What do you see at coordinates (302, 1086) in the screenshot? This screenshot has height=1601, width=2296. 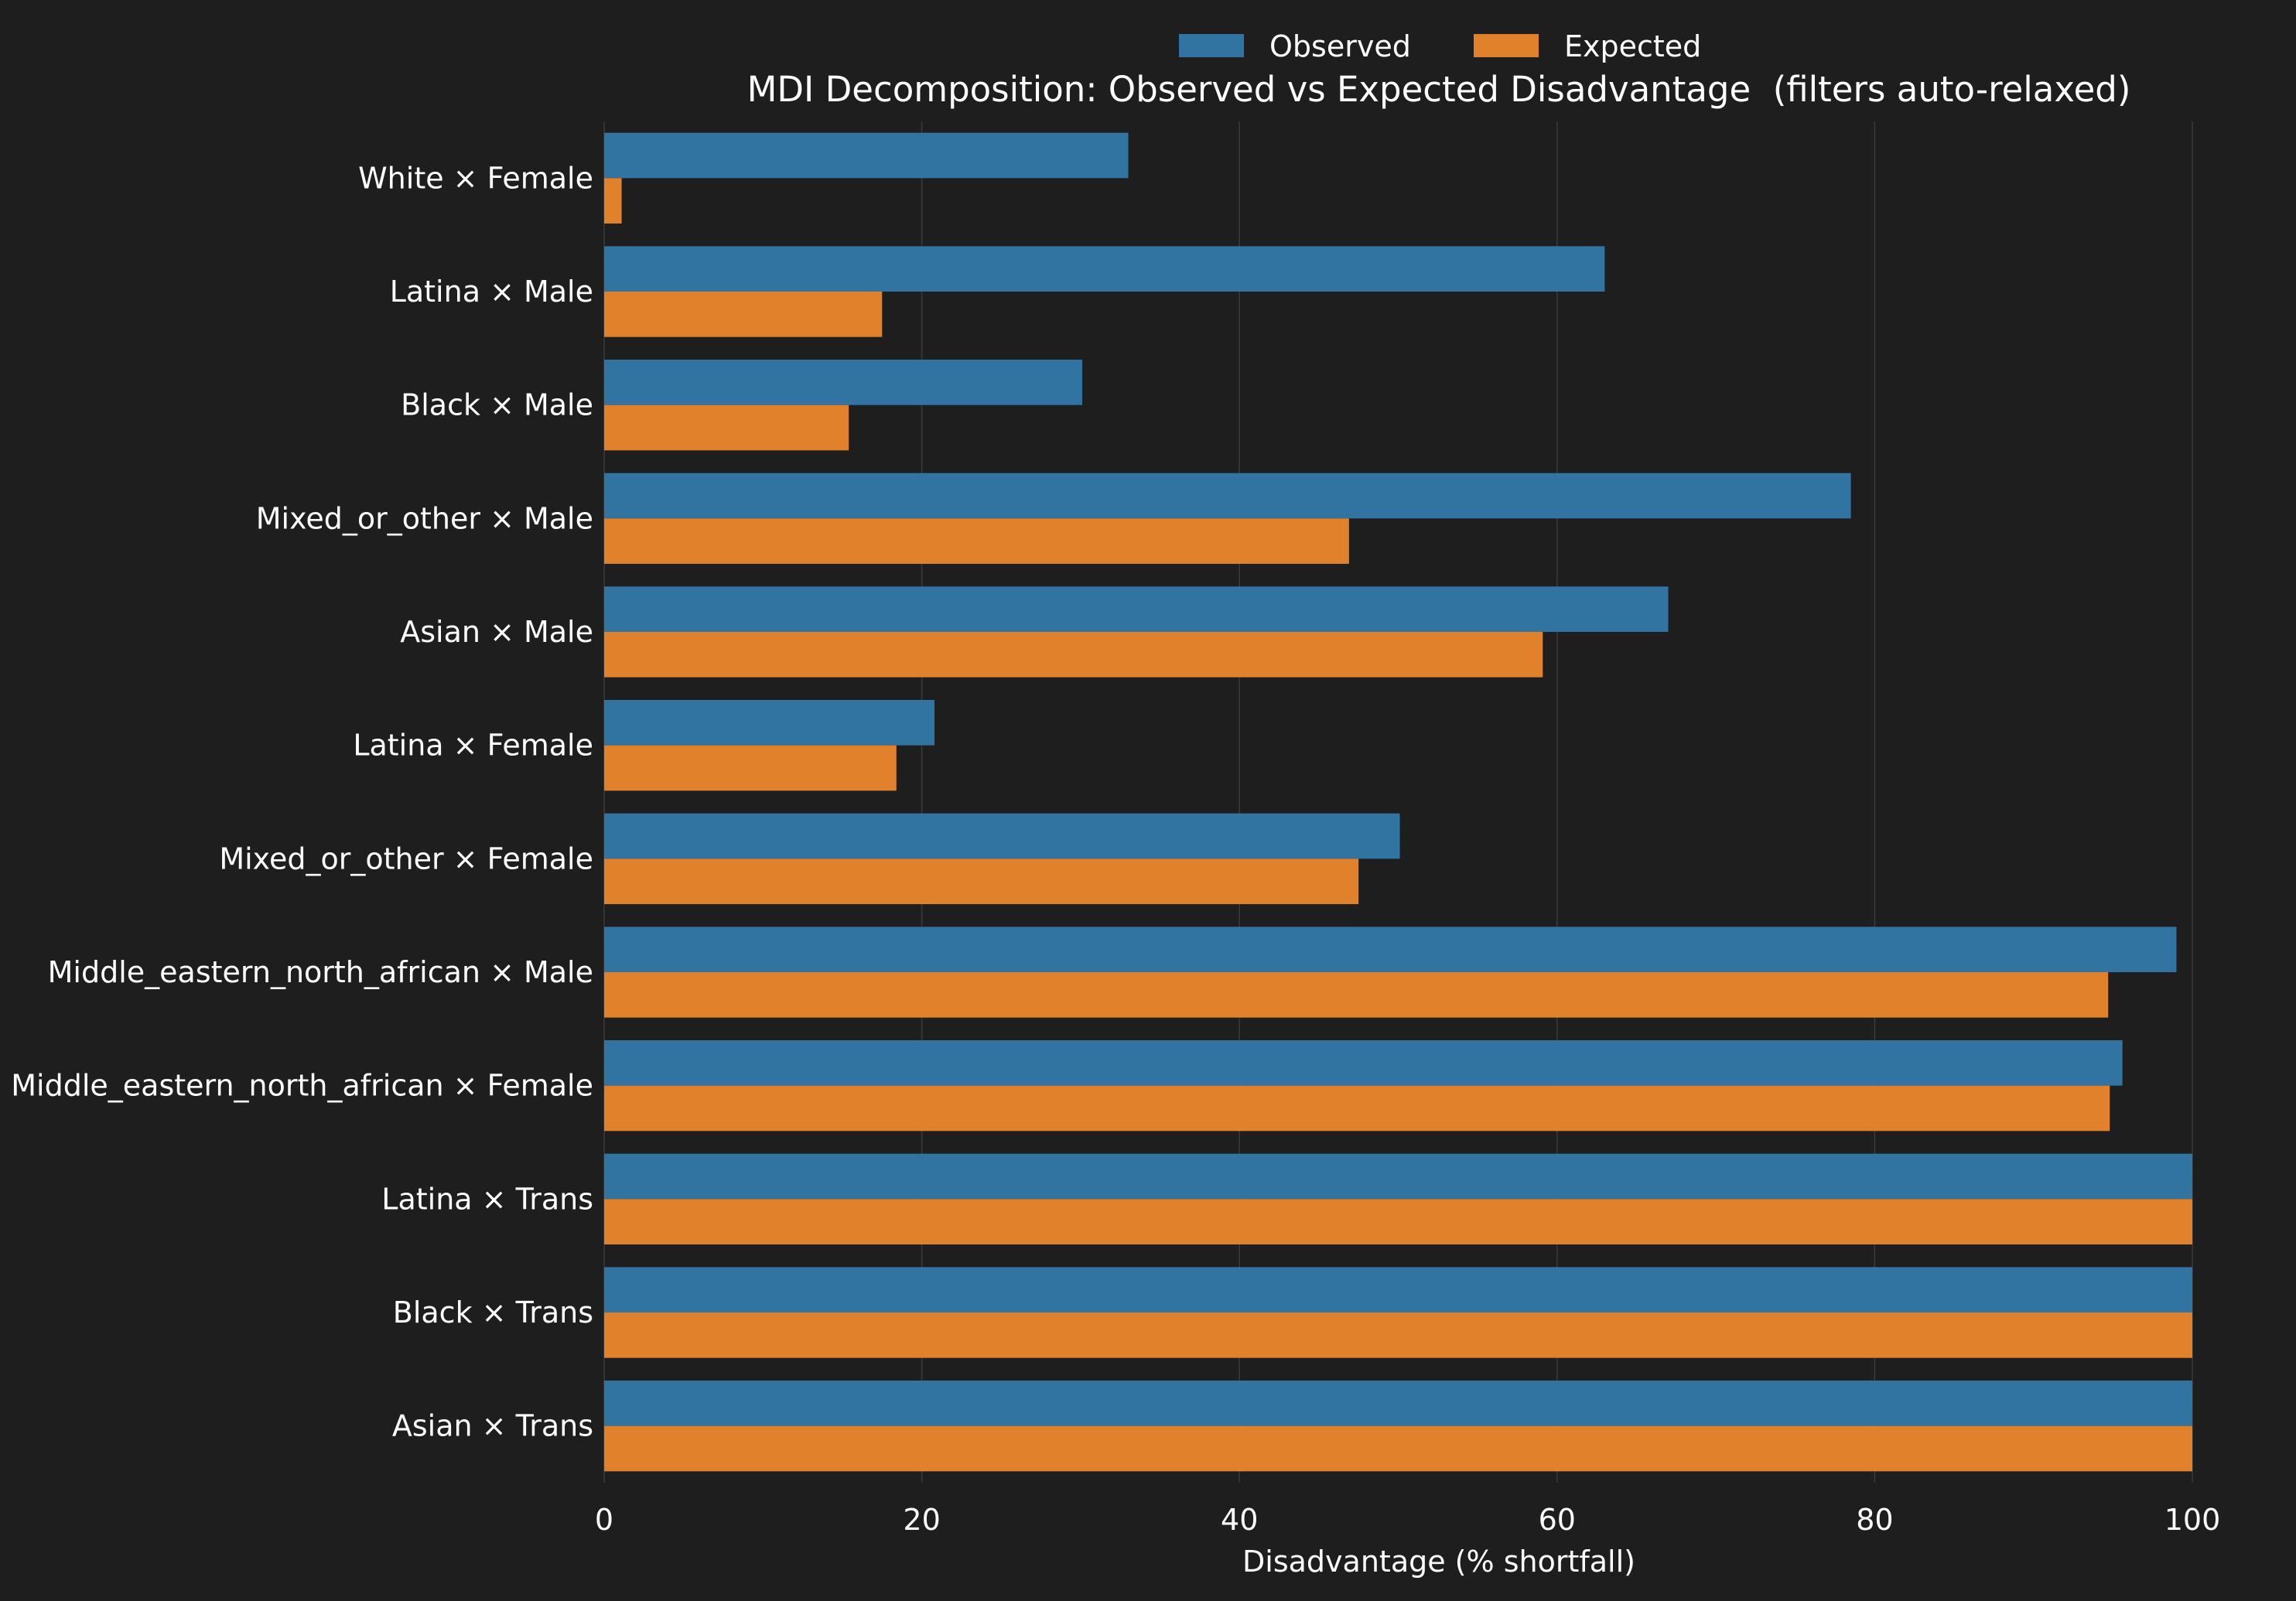 I see `y-tick-label: Middle_eastern_north_african × Female` at bounding box center [302, 1086].